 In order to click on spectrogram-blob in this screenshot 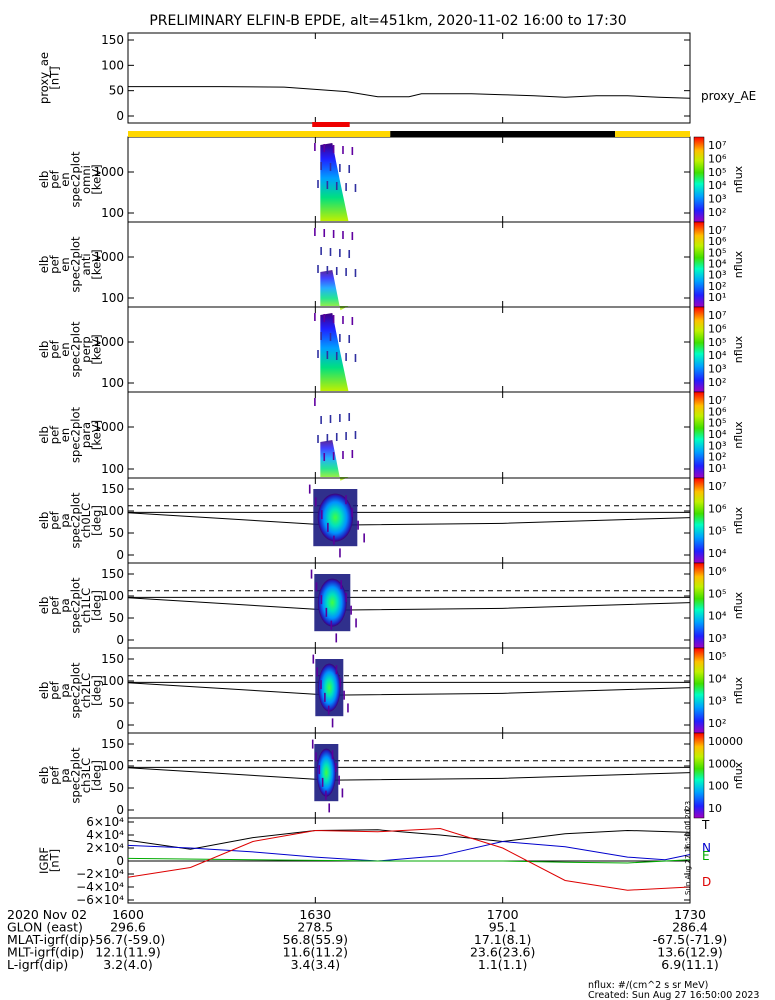, I will do `click(334, 290)`.